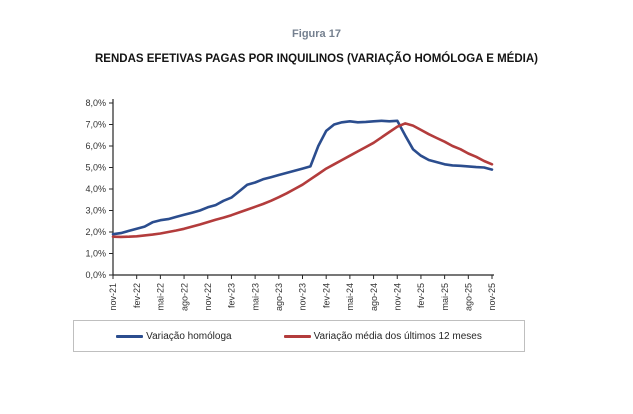  I want to click on legend-label-variacao-media: Variação média dos últimos 12 meses, so click(397, 336).